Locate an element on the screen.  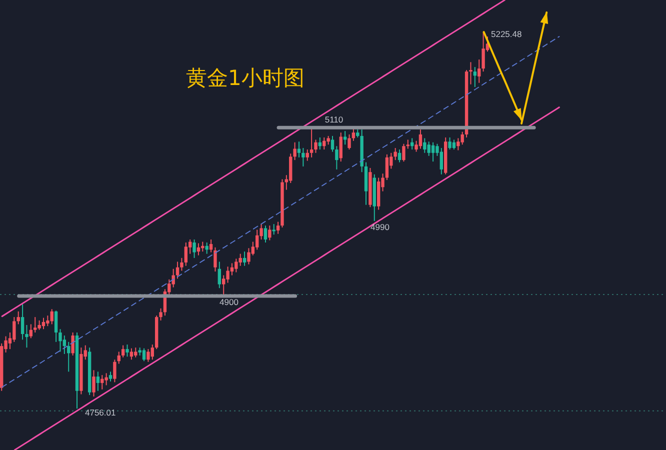
text: 黄金1小时图 is located at coordinates (245, 78).